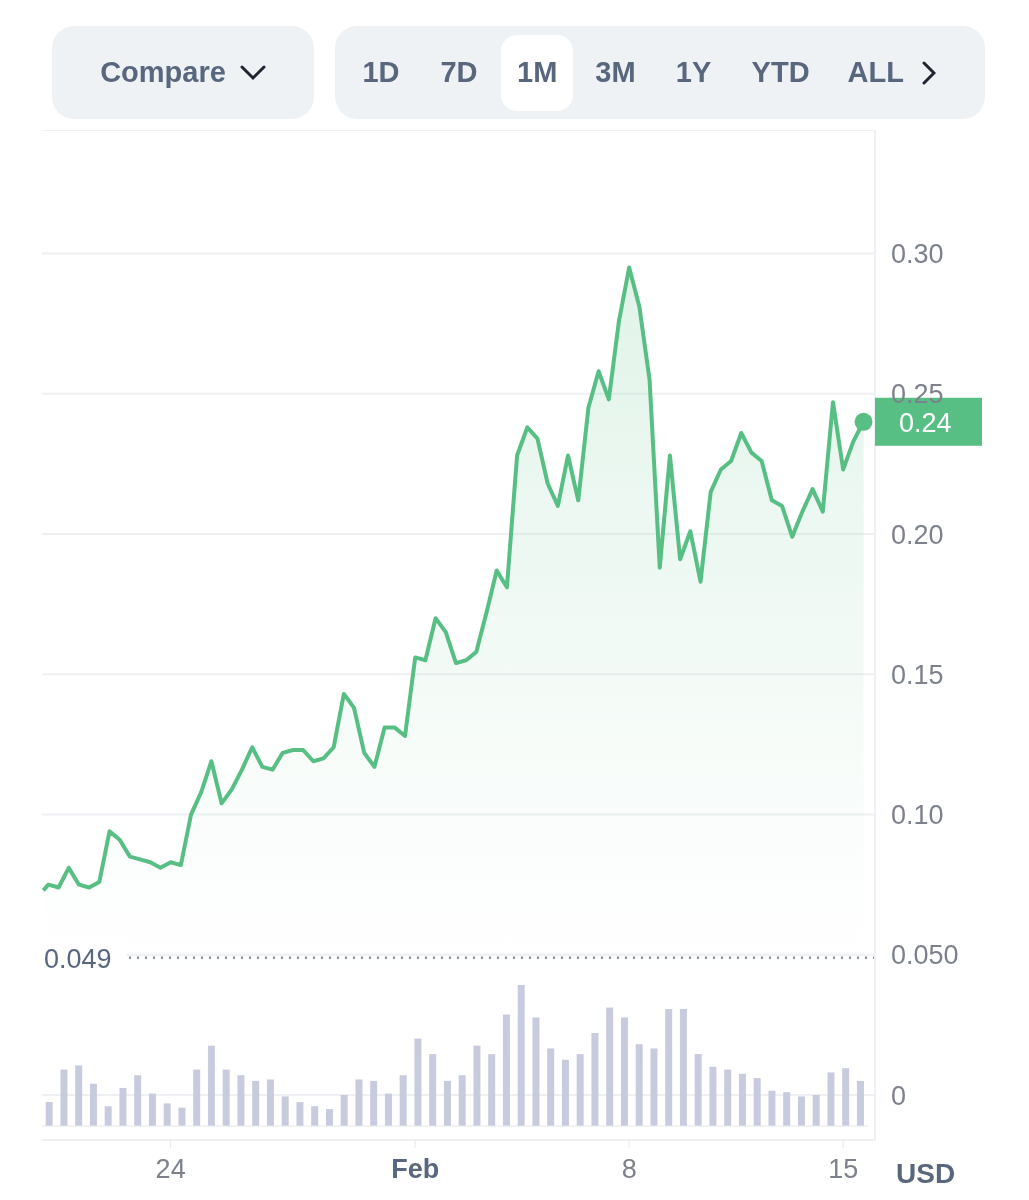 The width and height of the screenshot is (1029, 1200). I want to click on x-tick-label: 15, so click(843, 1169).